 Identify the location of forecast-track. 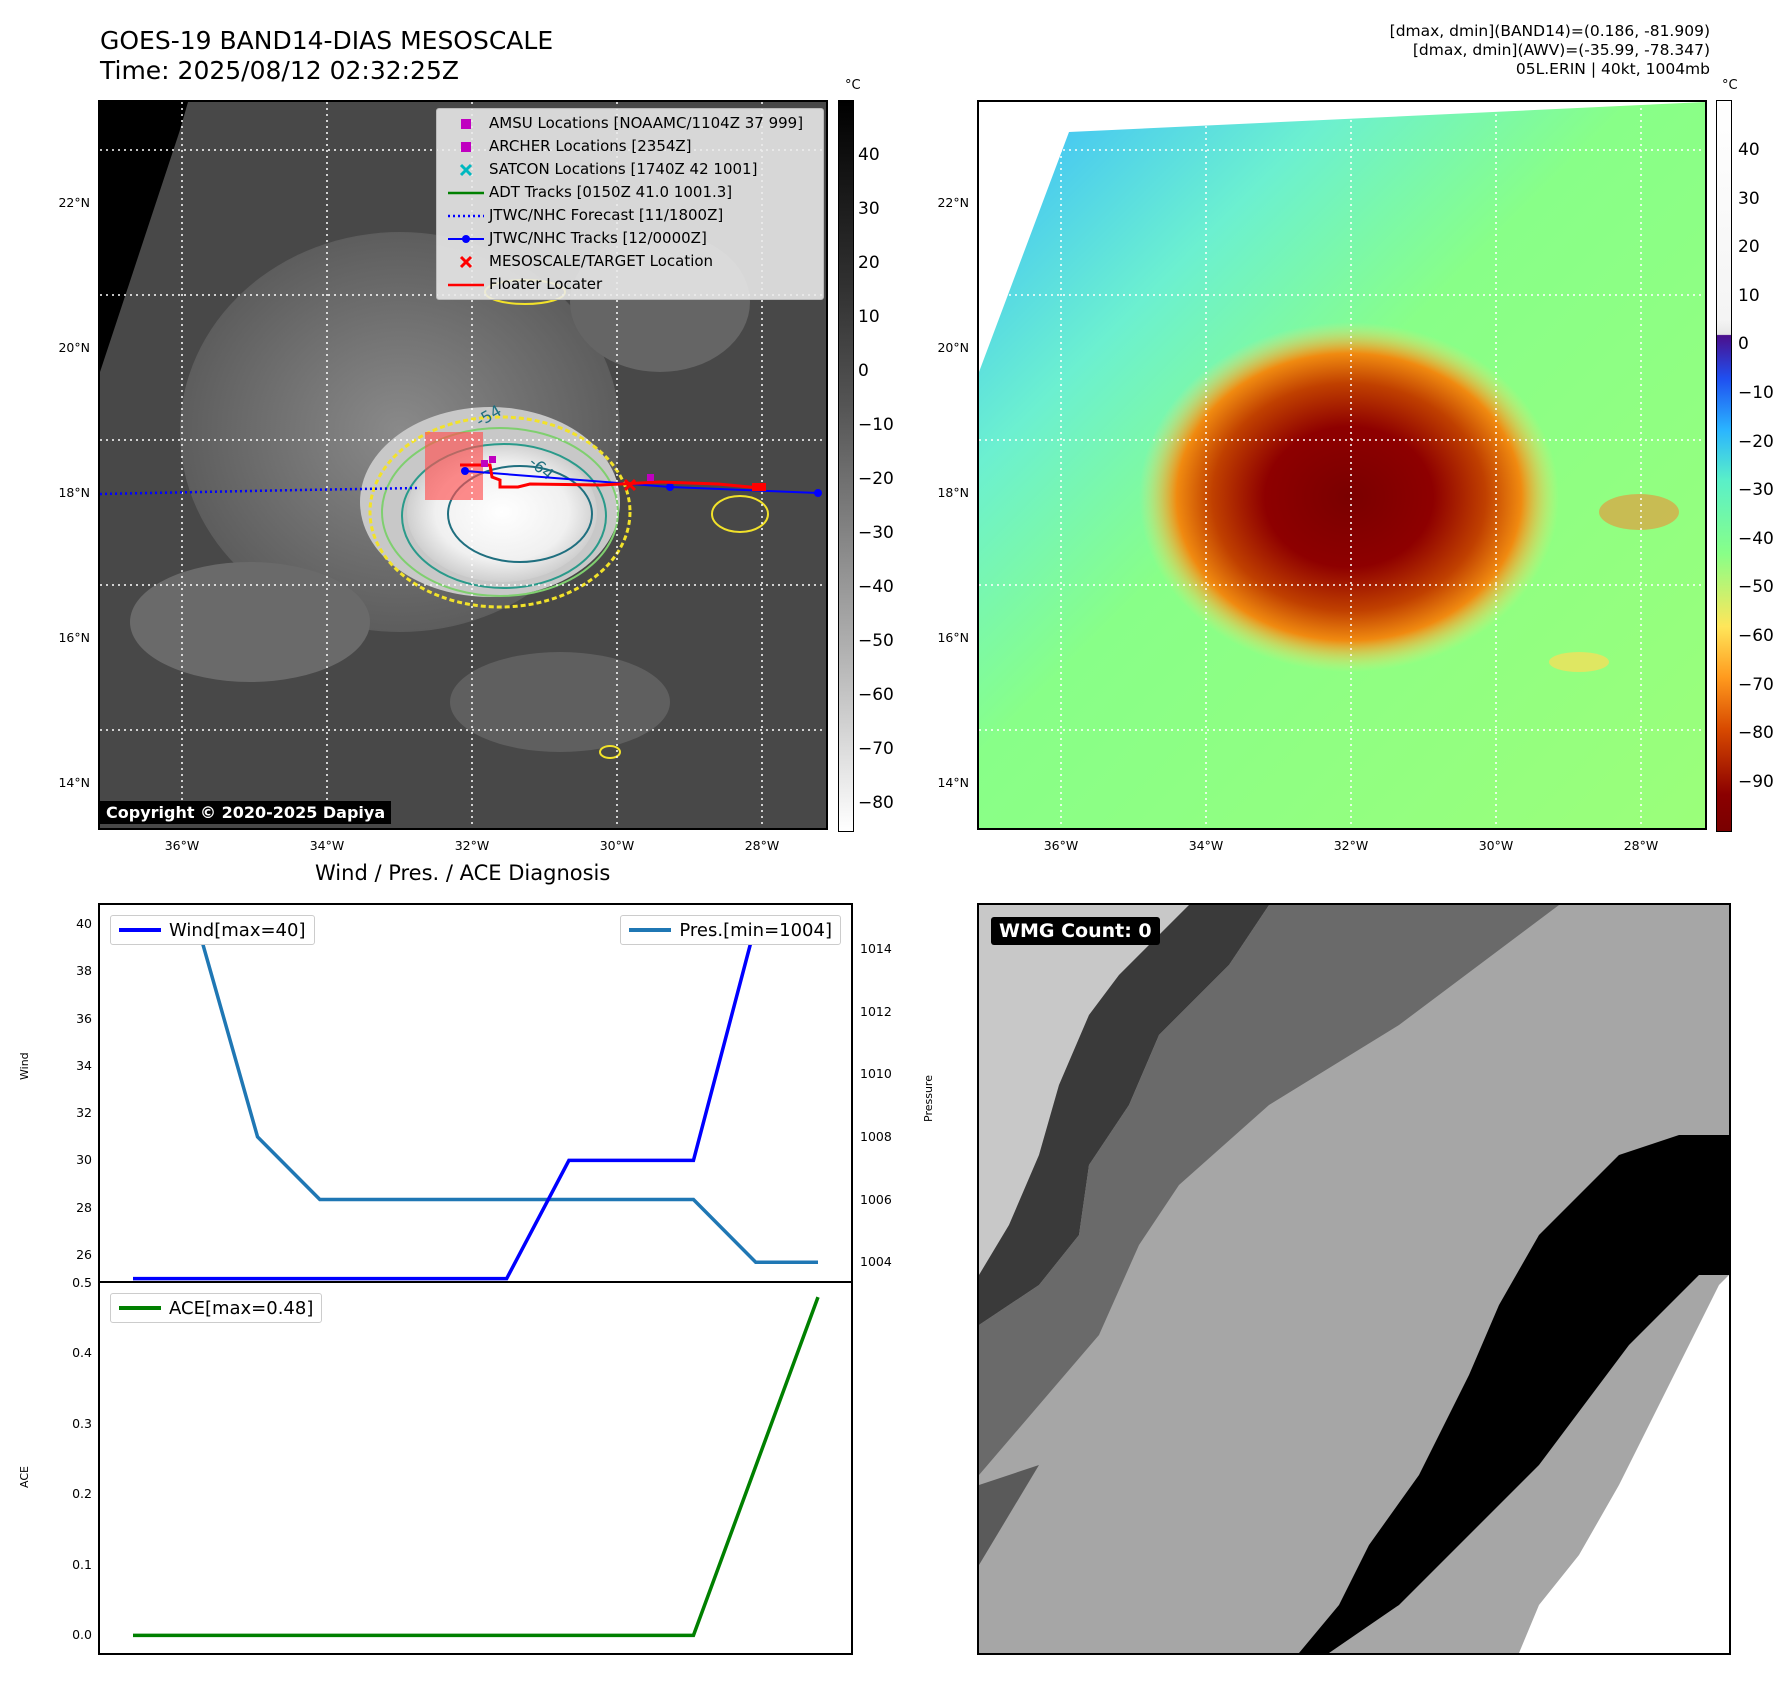
(260, 491).